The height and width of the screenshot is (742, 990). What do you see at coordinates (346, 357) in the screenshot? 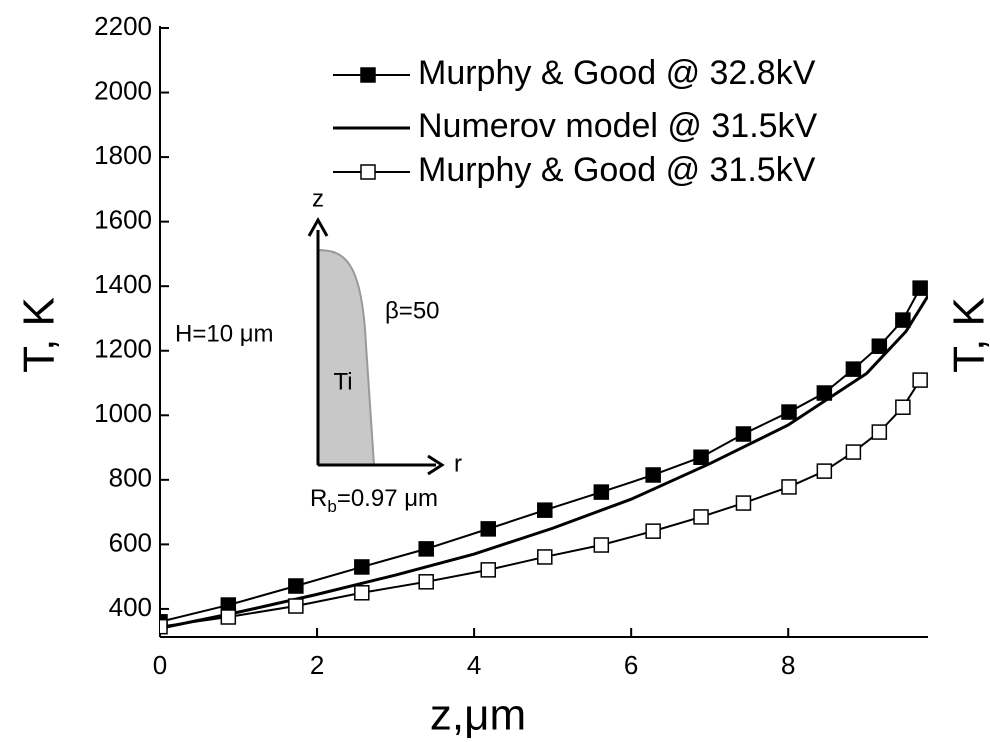
I see `tip-shape` at bounding box center [346, 357].